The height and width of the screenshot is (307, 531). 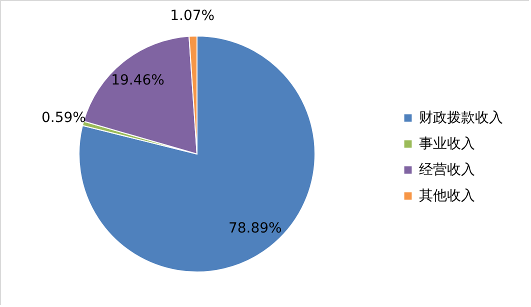 I want to click on data-label: 19.46%, so click(x=137, y=80).